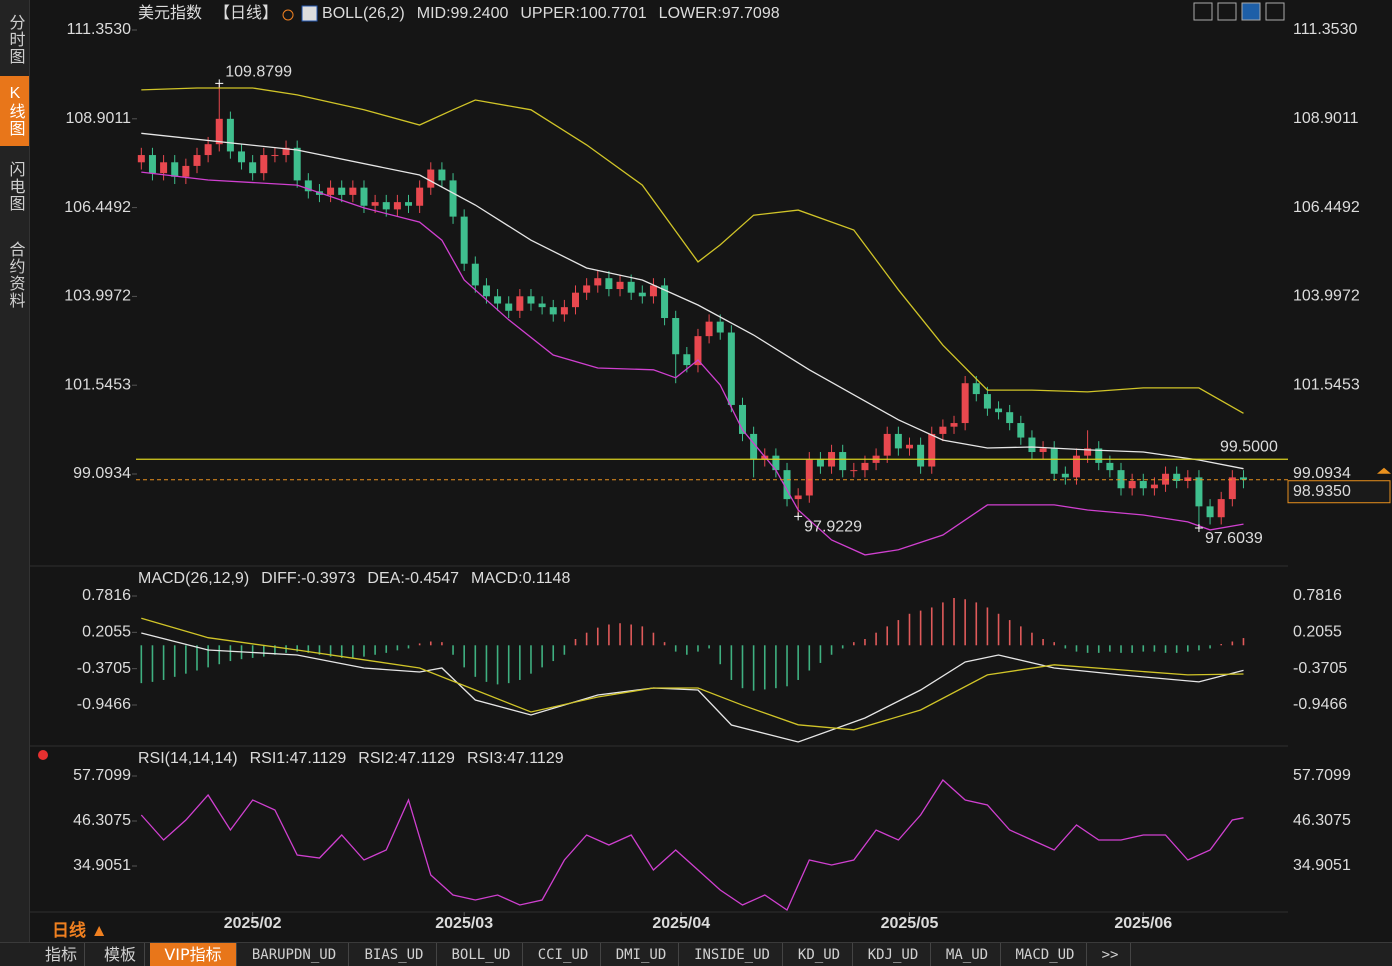 The height and width of the screenshot is (966, 1392). I want to click on legend-entry: DEA:-0.4547, so click(413, 578).